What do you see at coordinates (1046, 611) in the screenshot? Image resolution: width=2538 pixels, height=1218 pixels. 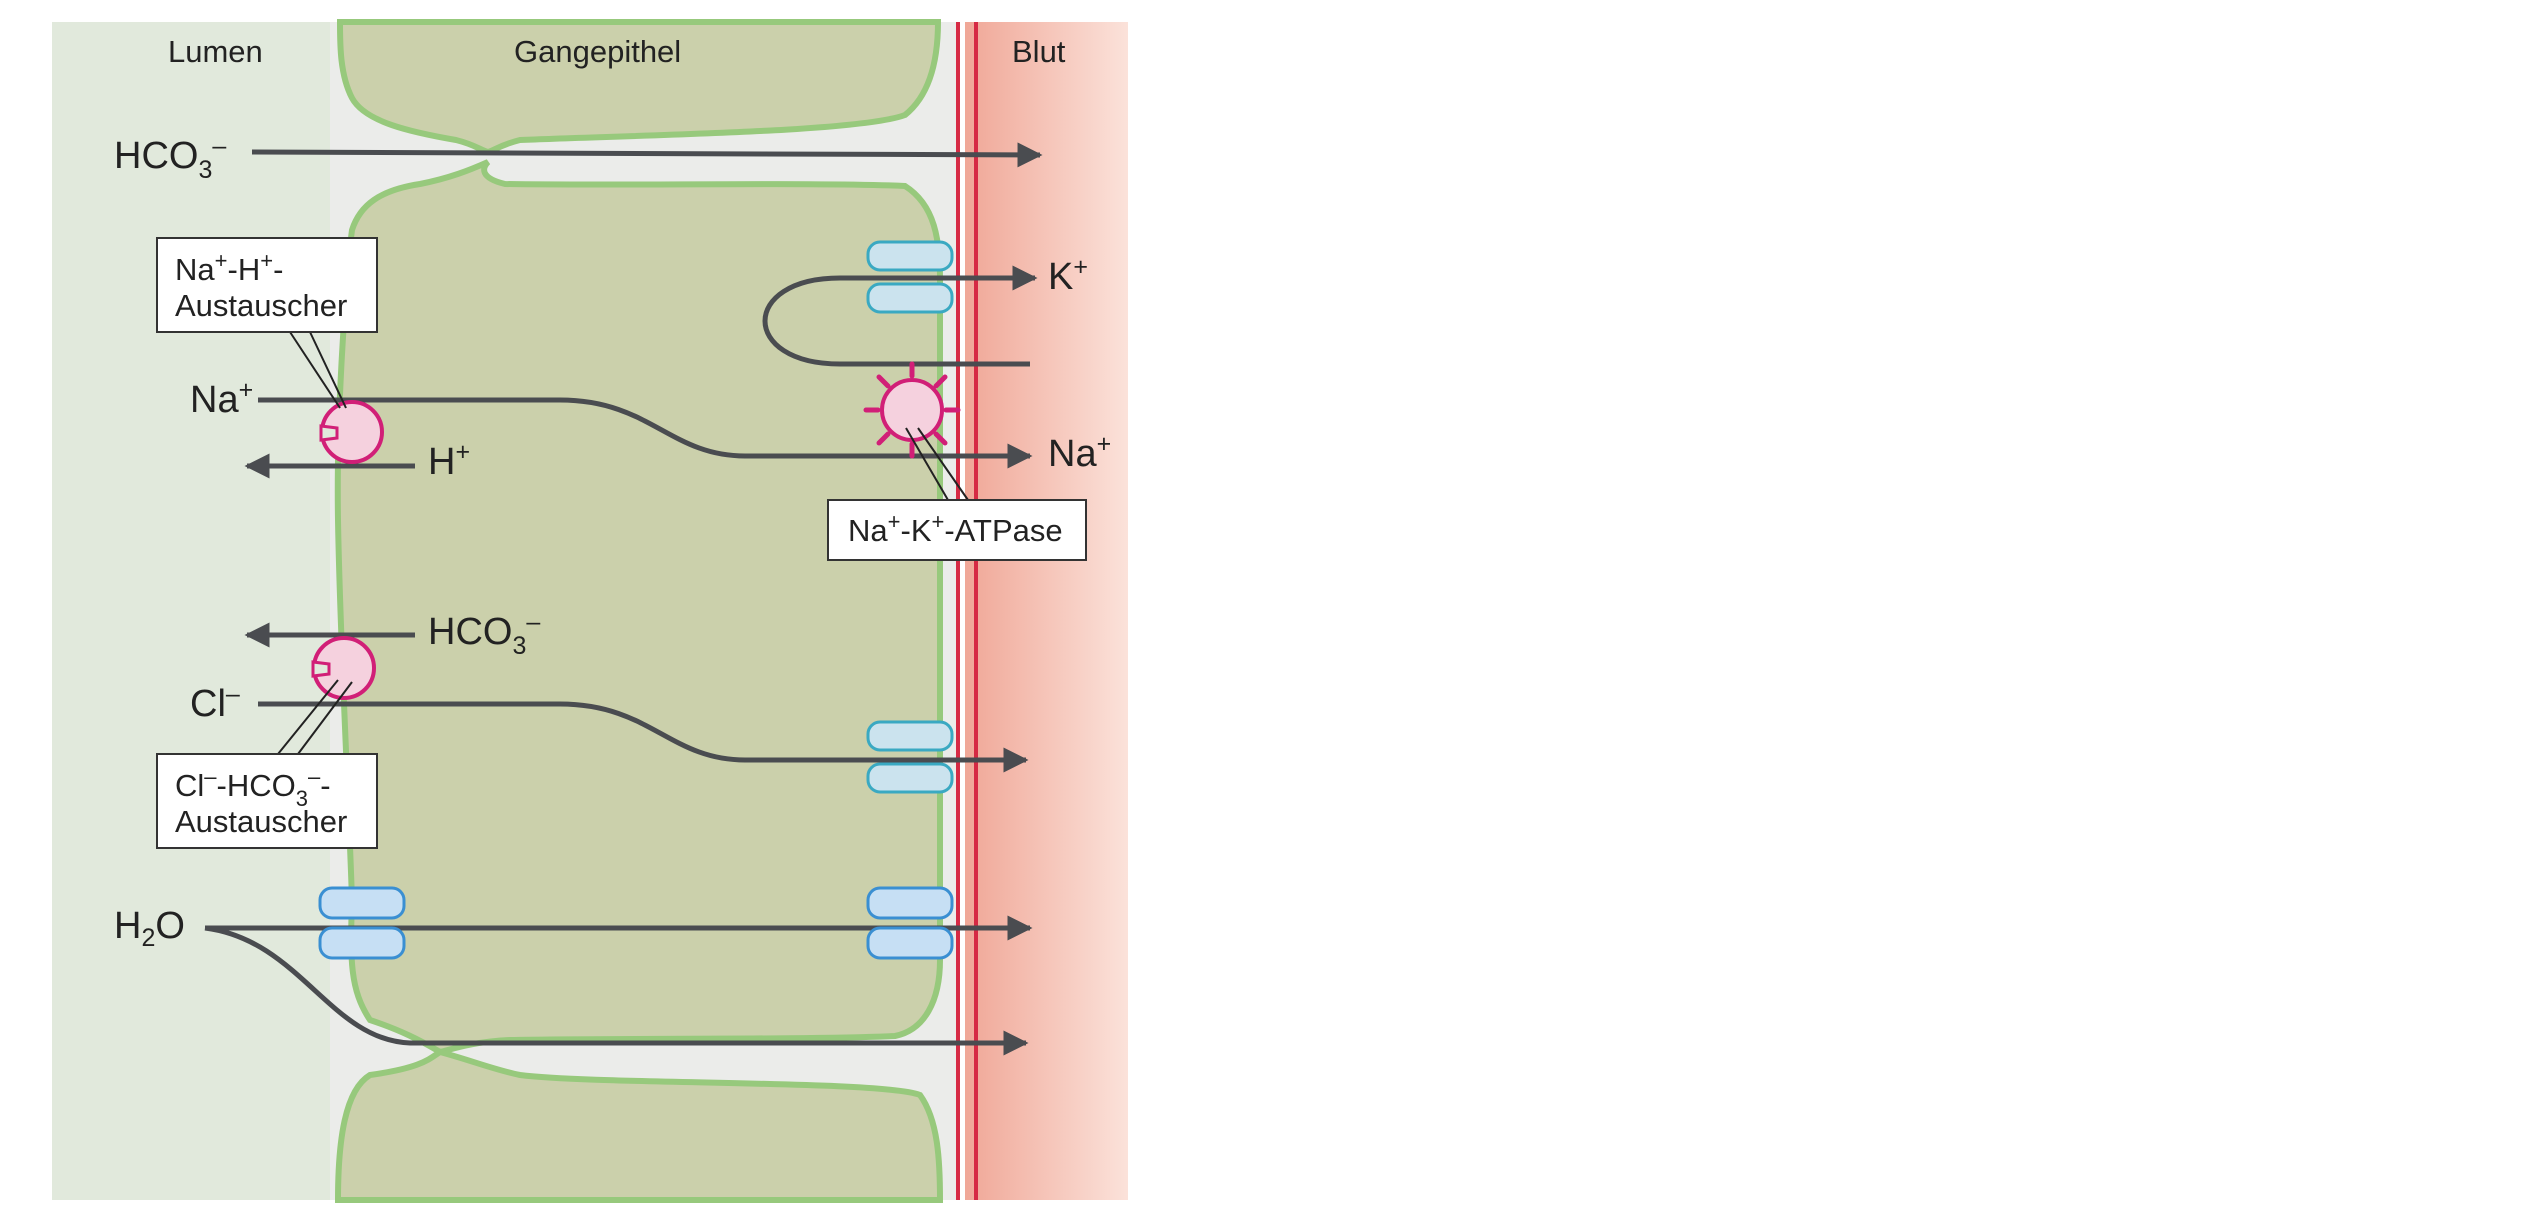 I see `blood-region` at bounding box center [1046, 611].